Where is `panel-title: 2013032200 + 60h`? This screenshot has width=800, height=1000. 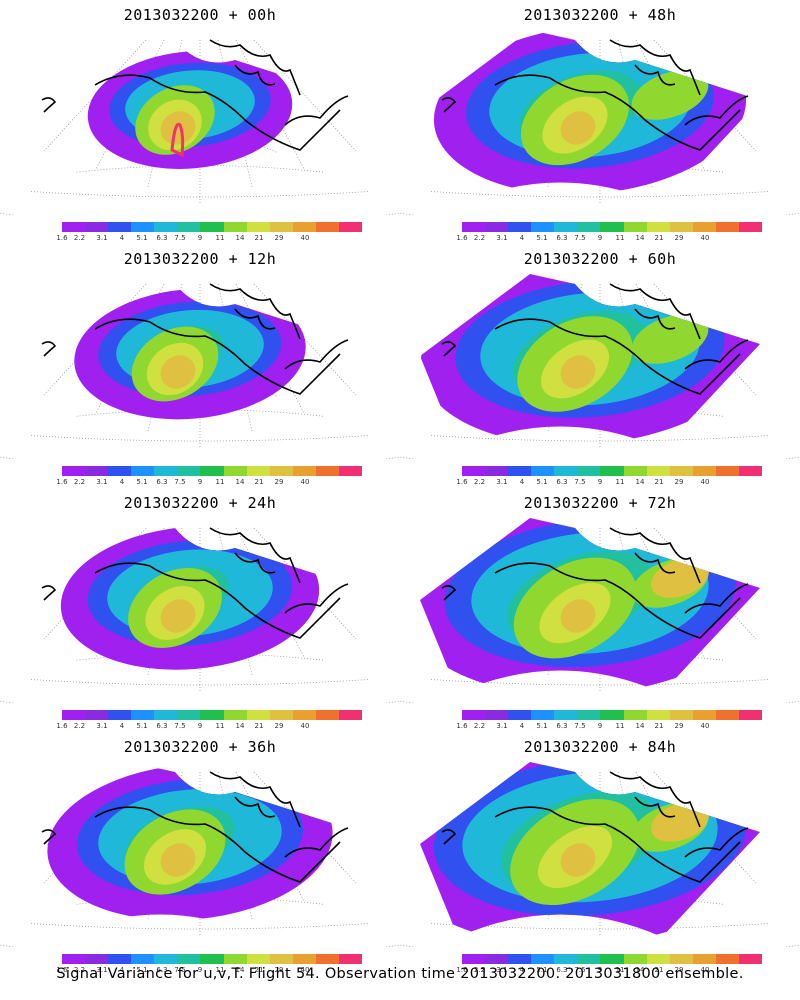
panel-title: 2013032200 + 60h is located at coordinates (600, 259).